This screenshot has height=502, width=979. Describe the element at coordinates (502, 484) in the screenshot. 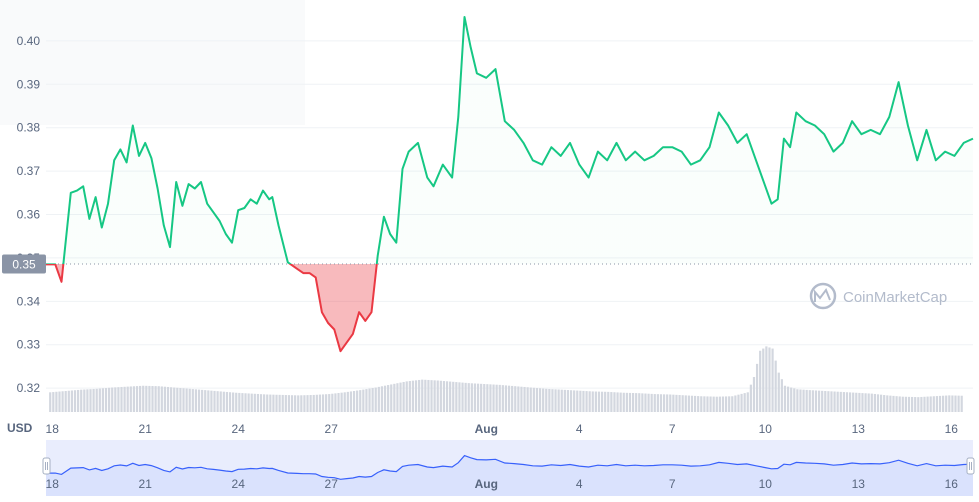

I see `navigator-x-ticks: 18 21 24 27 Aug 4 7 10 13 16` at that location.